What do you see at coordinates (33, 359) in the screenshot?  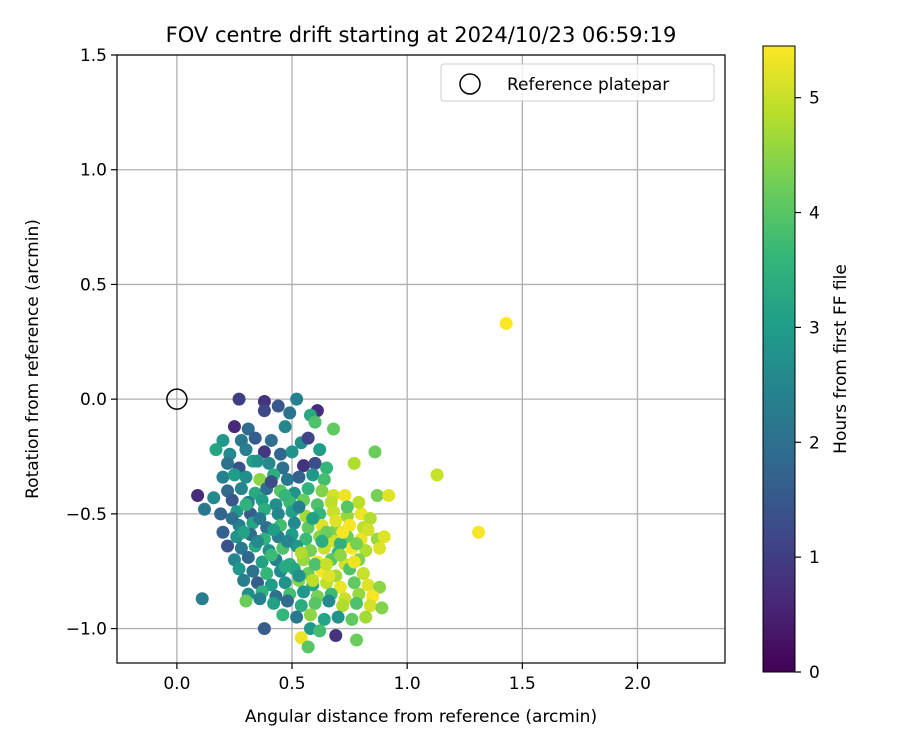 I see `y-axis-label: Rotation from reference (arcmin)` at bounding box center [33, 359].